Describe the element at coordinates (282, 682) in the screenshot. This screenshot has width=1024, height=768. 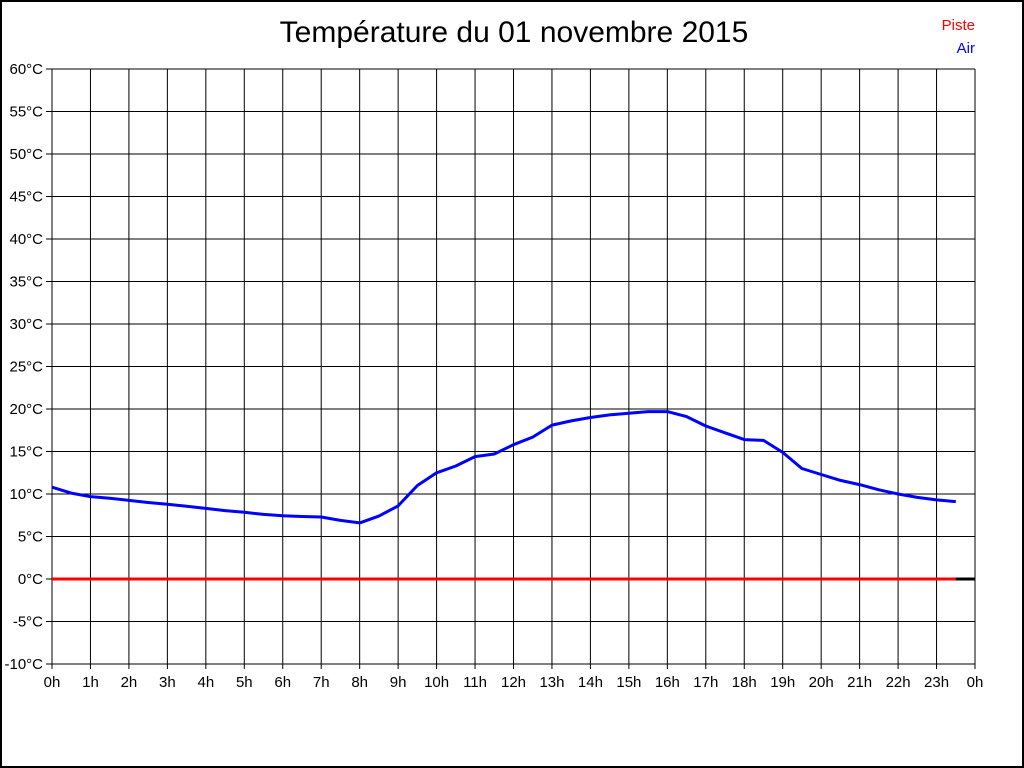
I see `x-tick-label: 6h` at that location.